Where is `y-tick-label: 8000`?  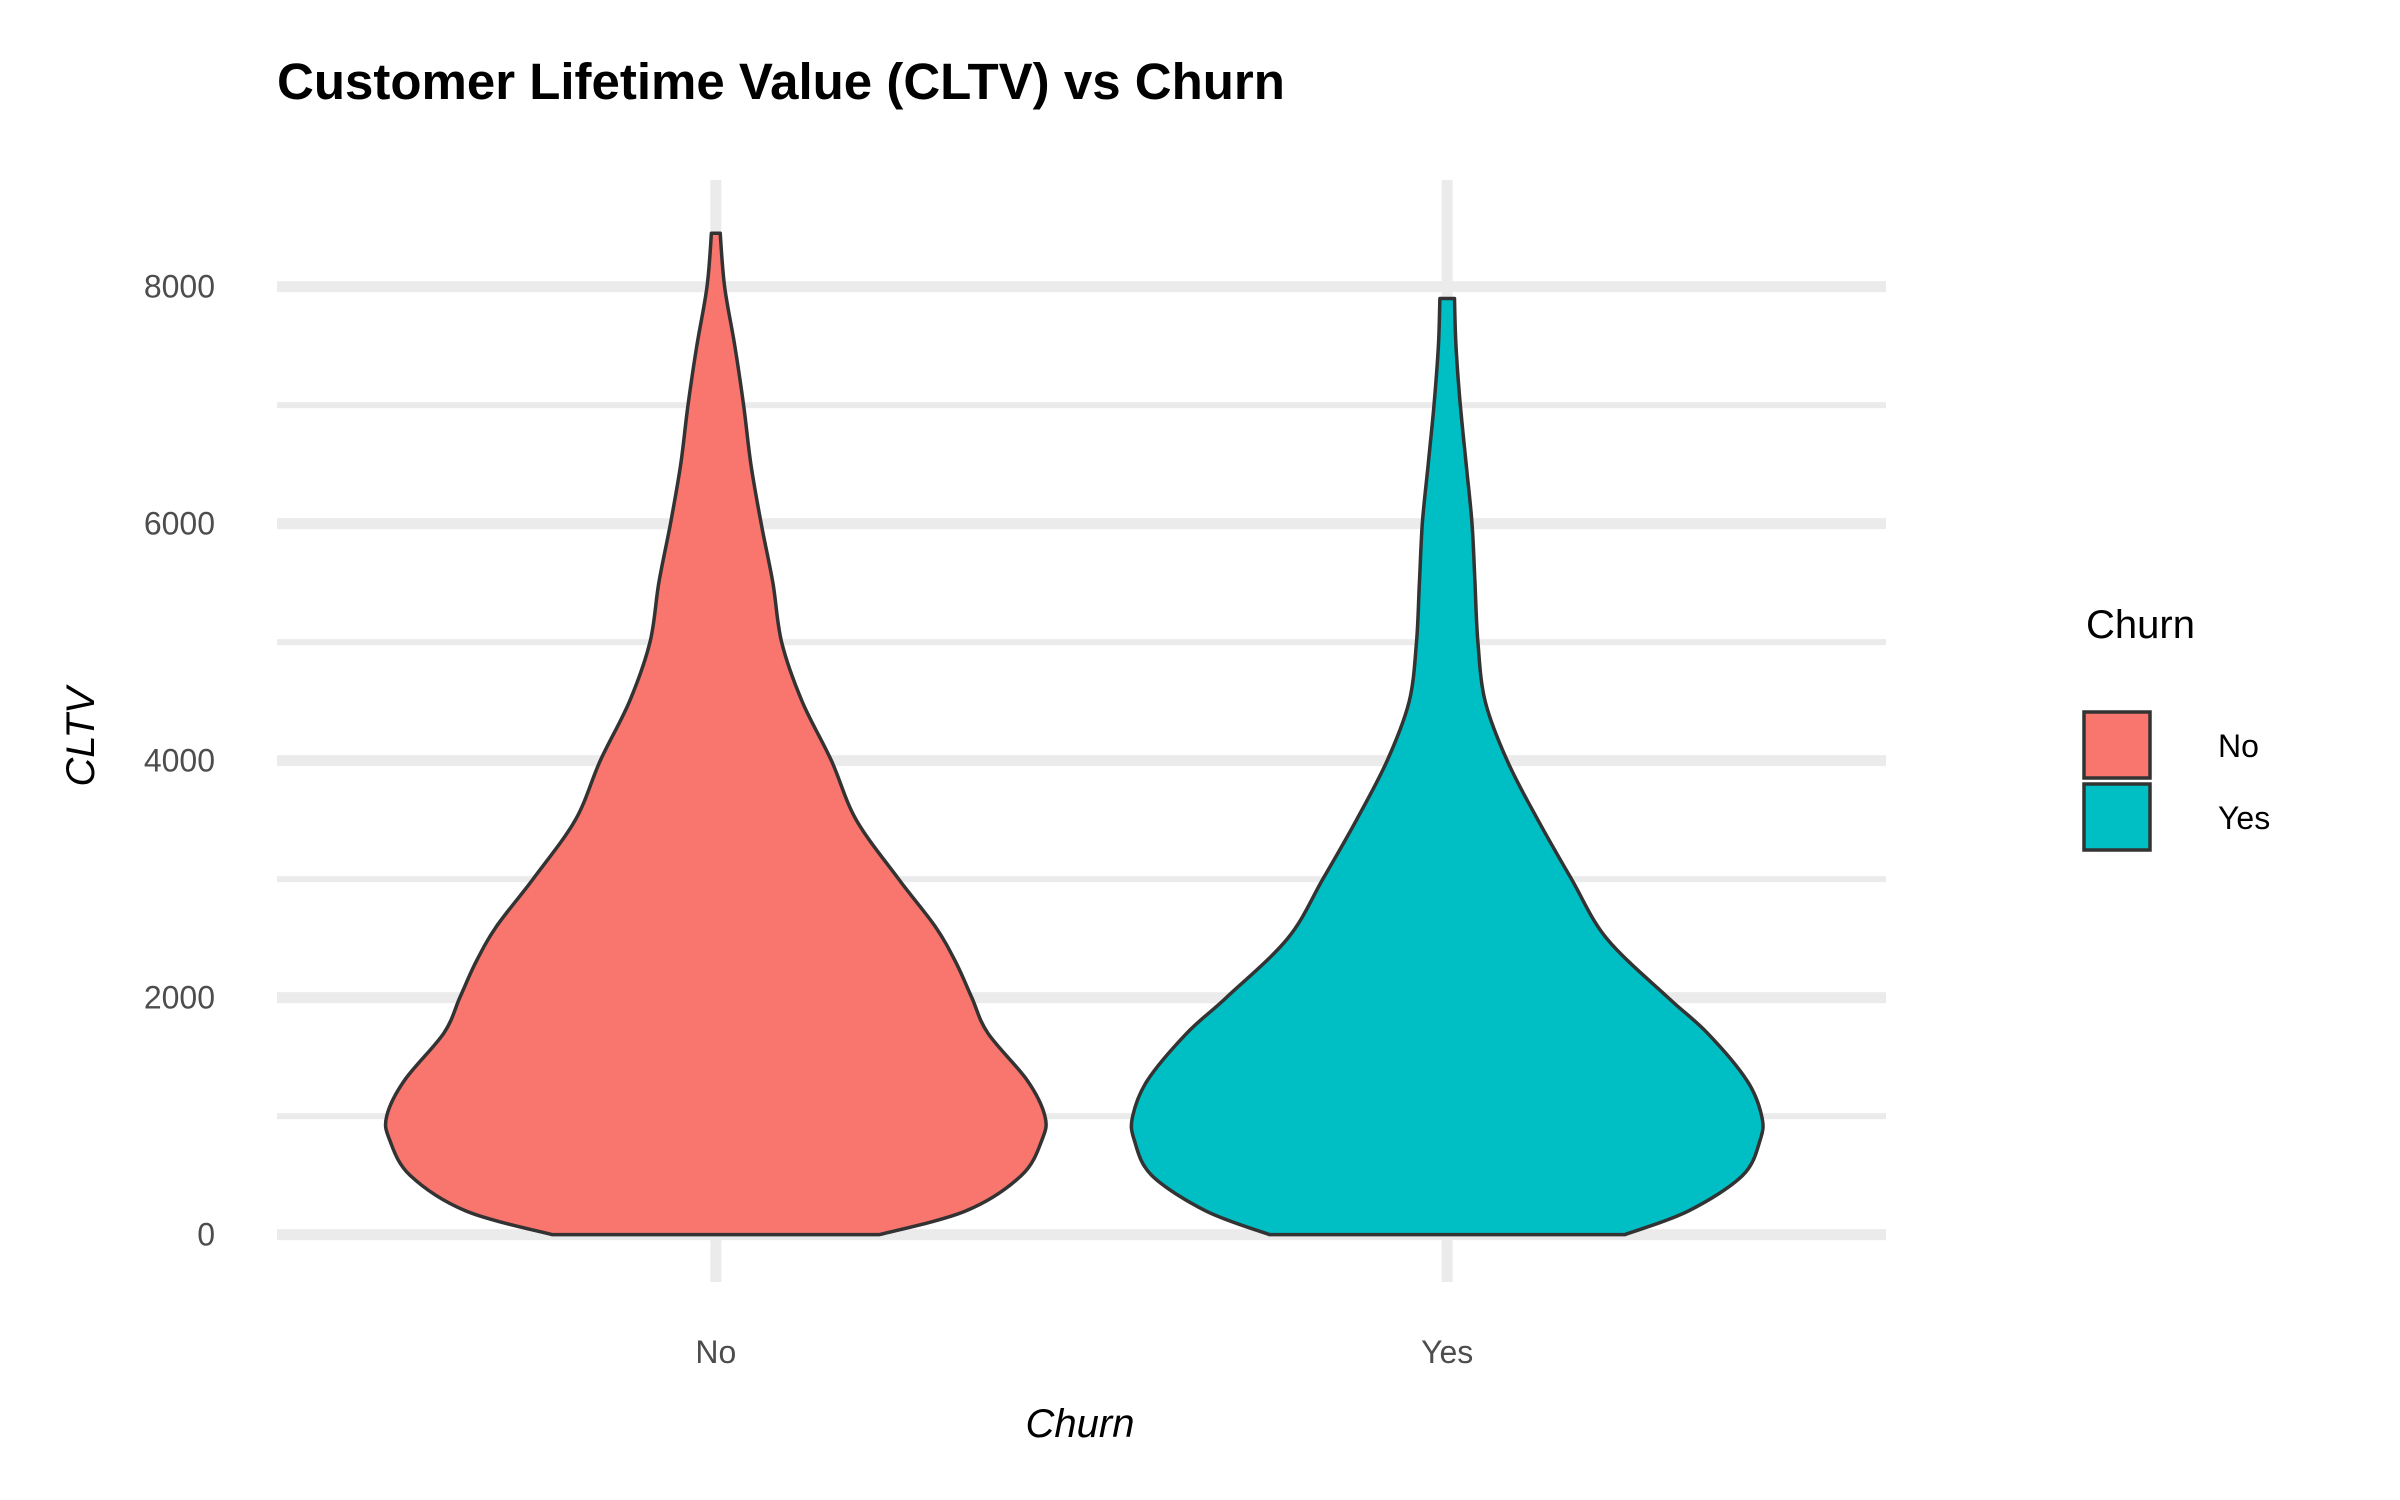 y-tick-label: 8000 is located at coordinates (179, 287).